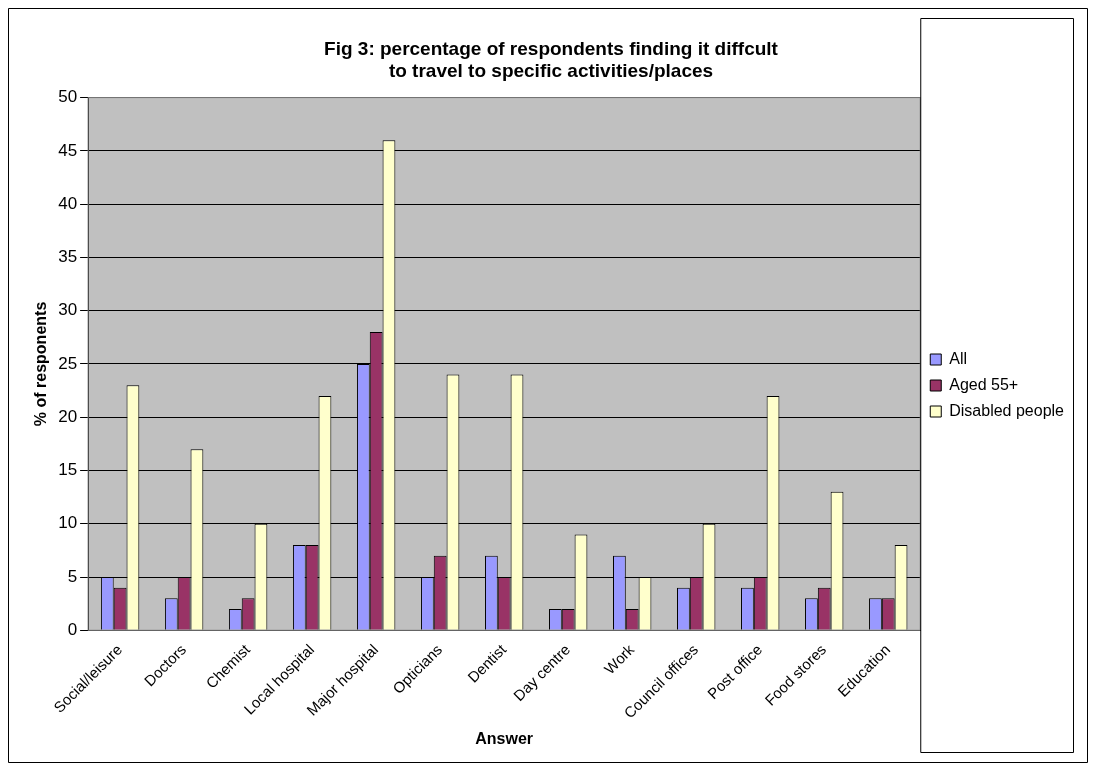 Image resolution: width=1097 pixels, height=771 pixels. What do you see at coordinates (68, 523) in the screenshot?
I see `y-tick-label: 10` at bounding box center [68, 523].